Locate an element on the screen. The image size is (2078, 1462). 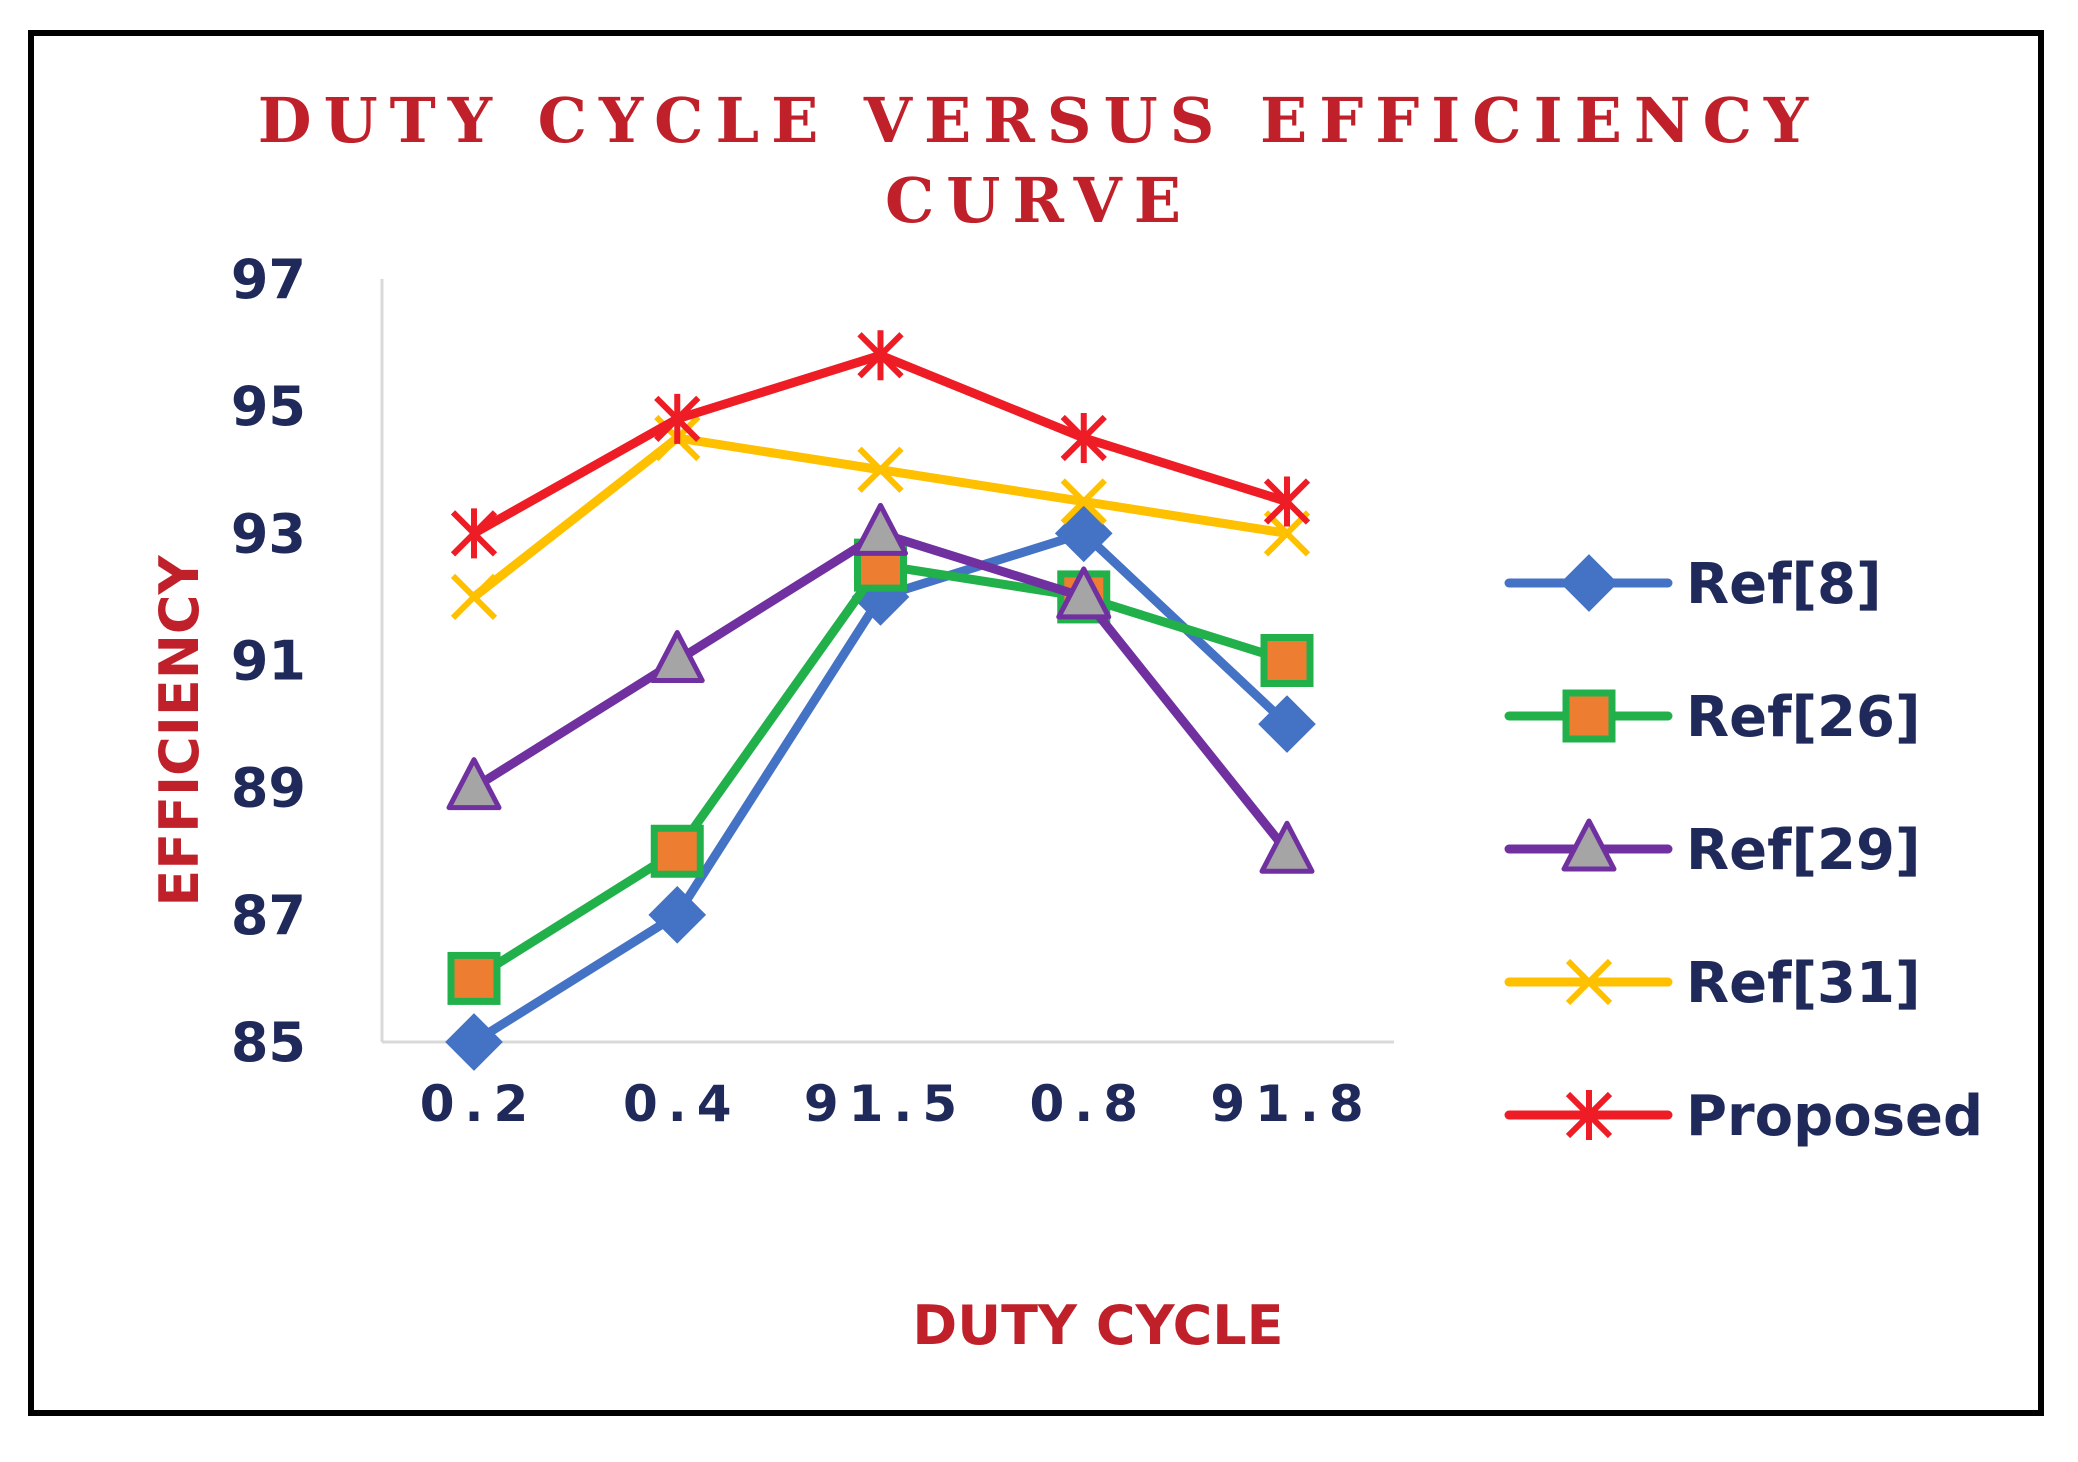
legend-marker-ref-31-stroke-b is located at coordinates (1589, 982).